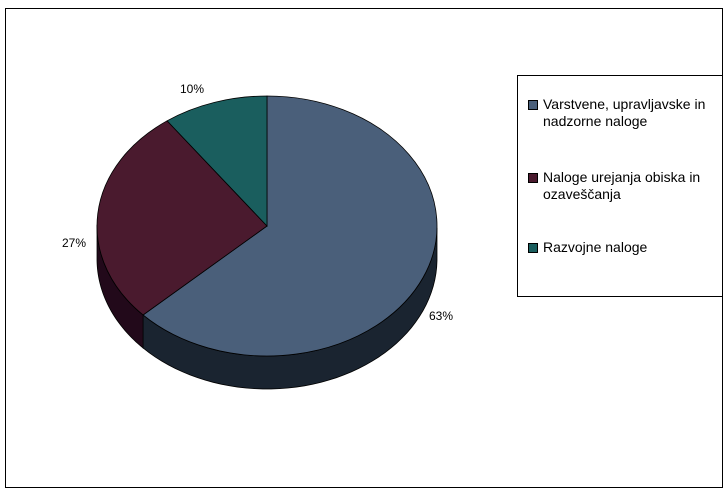 The height and width of the screenshot is (489, 728). I want to click on legend-swatch-naloge-urejanja, so click(533, 178).